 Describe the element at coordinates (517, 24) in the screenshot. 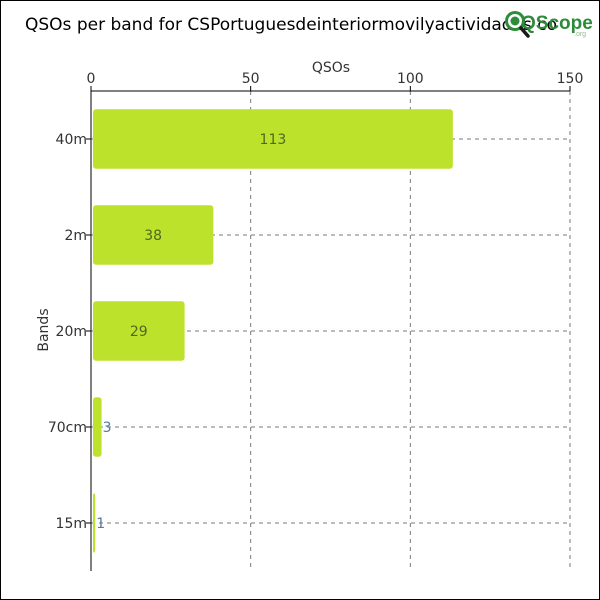

I see `magnifier-q-icon` at that location.